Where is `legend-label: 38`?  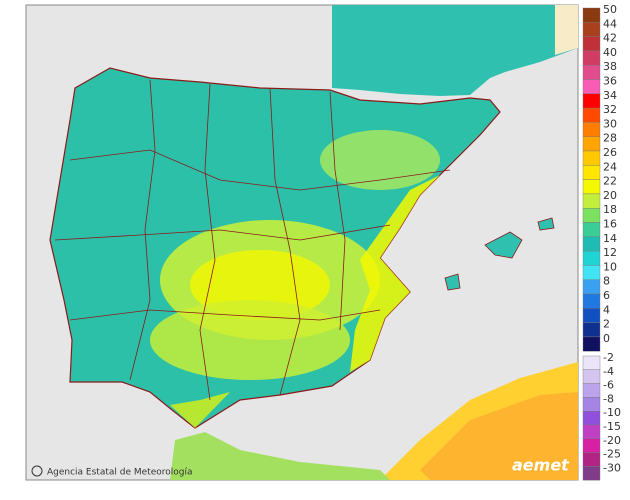 legend-label: 38 is located at coordinates (610, 66).